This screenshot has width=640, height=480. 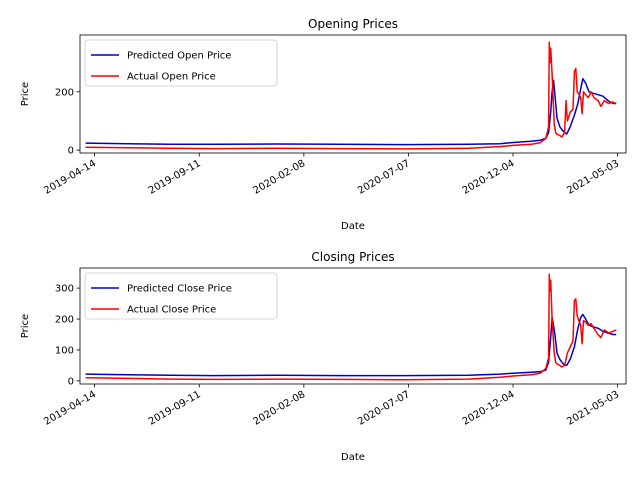 What do you see at coordinates (64, 350) in the screenshot?
I see `closing-y-tick-label: 100` at bounding box center [64, 350].